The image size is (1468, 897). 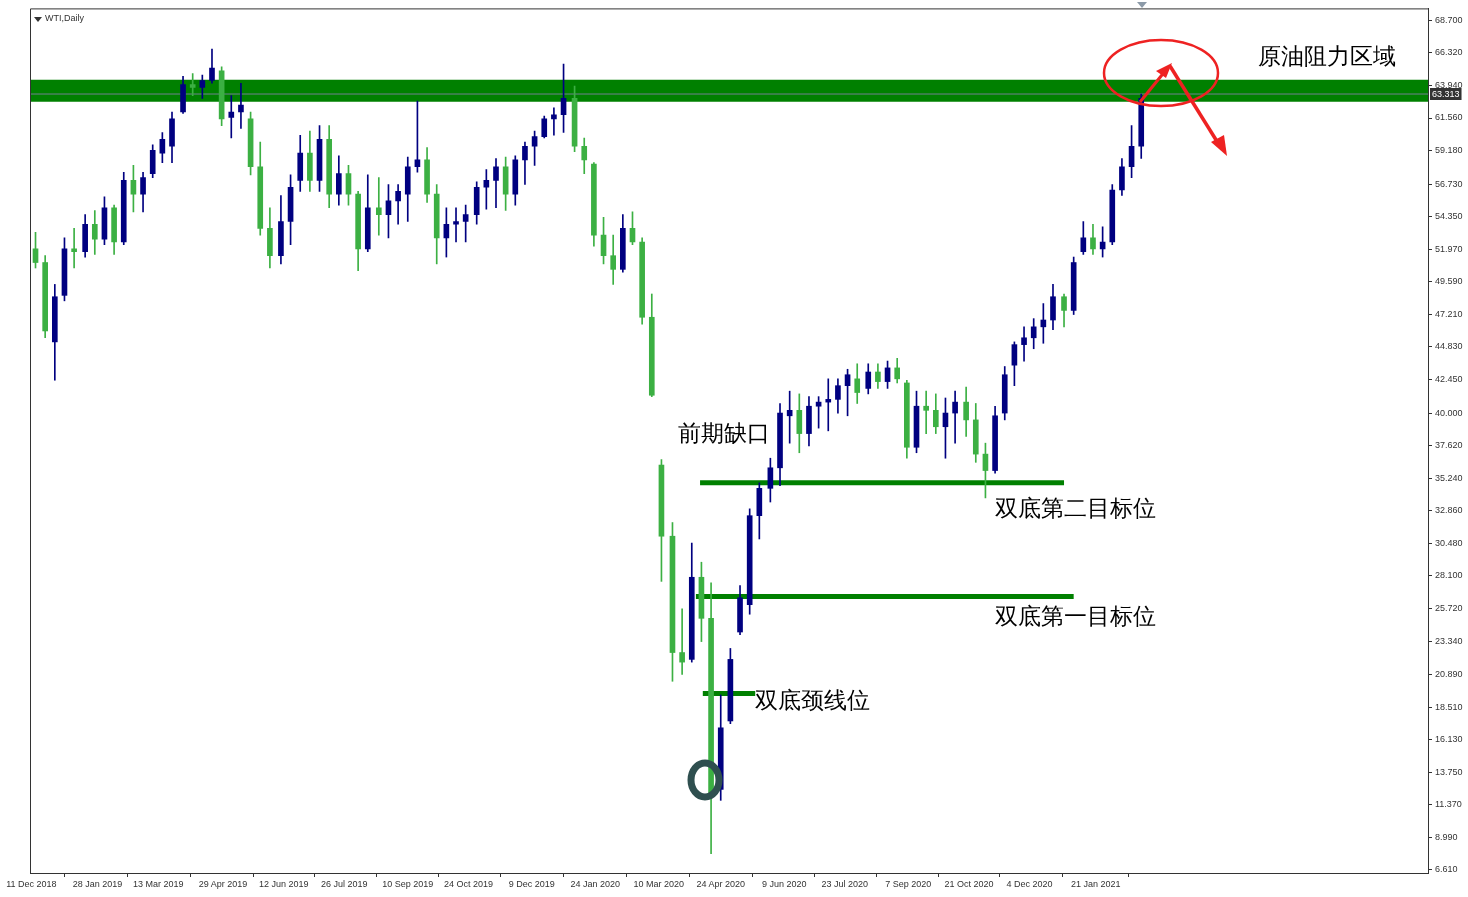 What do you see at coordinates (720, 883) in the screenshot?
I see `x-tick-label: 24 Apr 2020` at bounding box center [720, 883].